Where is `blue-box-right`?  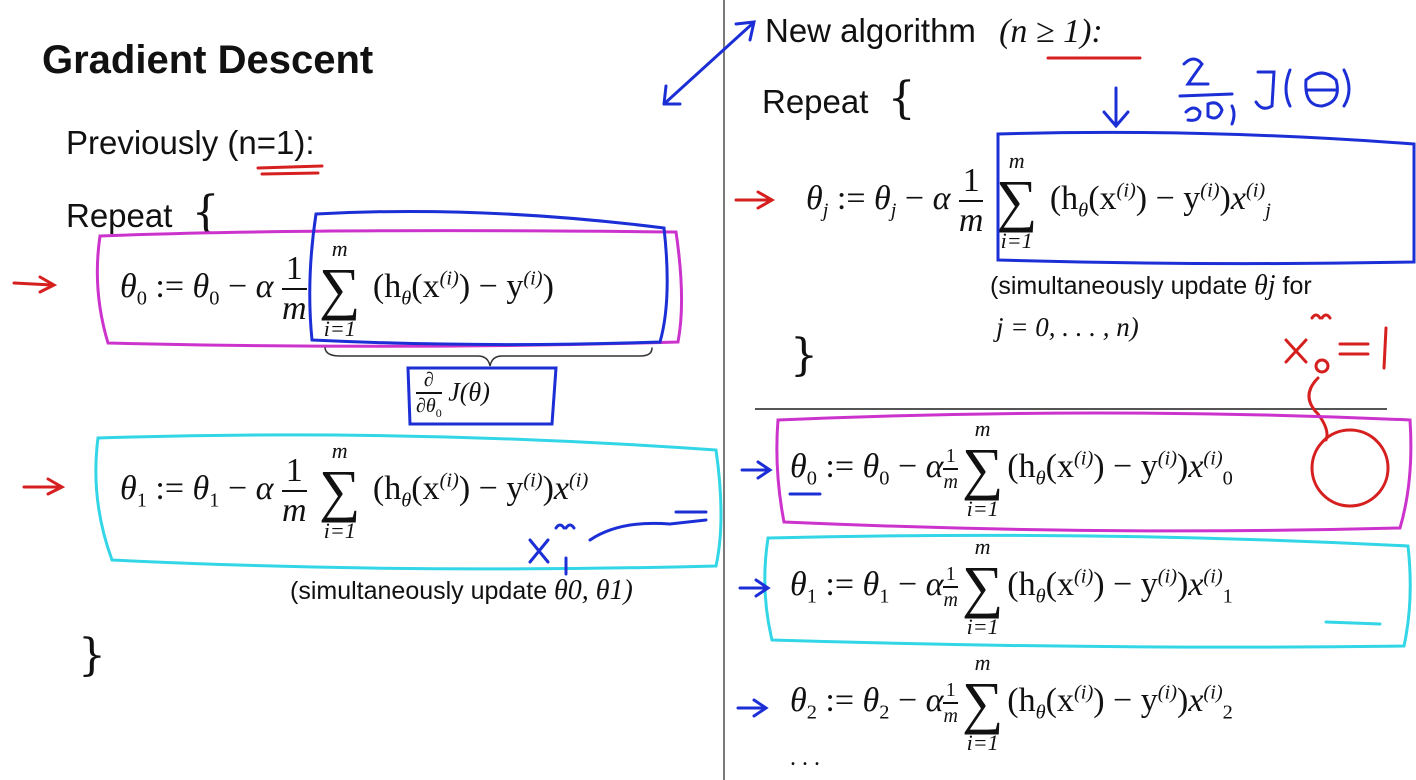
blue-box-right is located at coordinates (1206, 198).